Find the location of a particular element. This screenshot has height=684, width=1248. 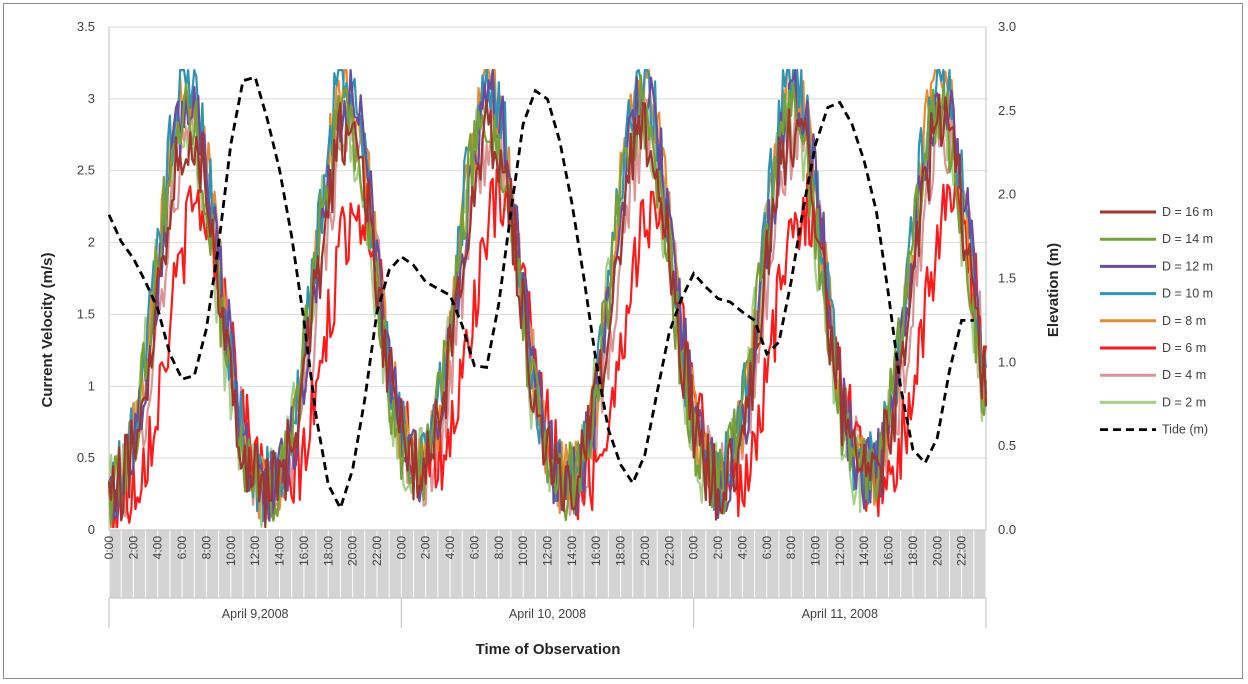

legend-label: D = 14 m is located at coordinates (1187, 239).